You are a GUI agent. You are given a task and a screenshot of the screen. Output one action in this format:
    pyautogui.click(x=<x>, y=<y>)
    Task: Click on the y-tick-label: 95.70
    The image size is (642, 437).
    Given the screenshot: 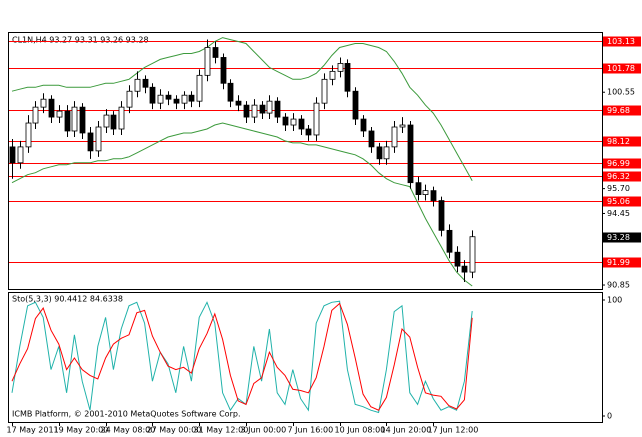 What is the action you would take?
    pyautogui.click(x=618, y=188)
    